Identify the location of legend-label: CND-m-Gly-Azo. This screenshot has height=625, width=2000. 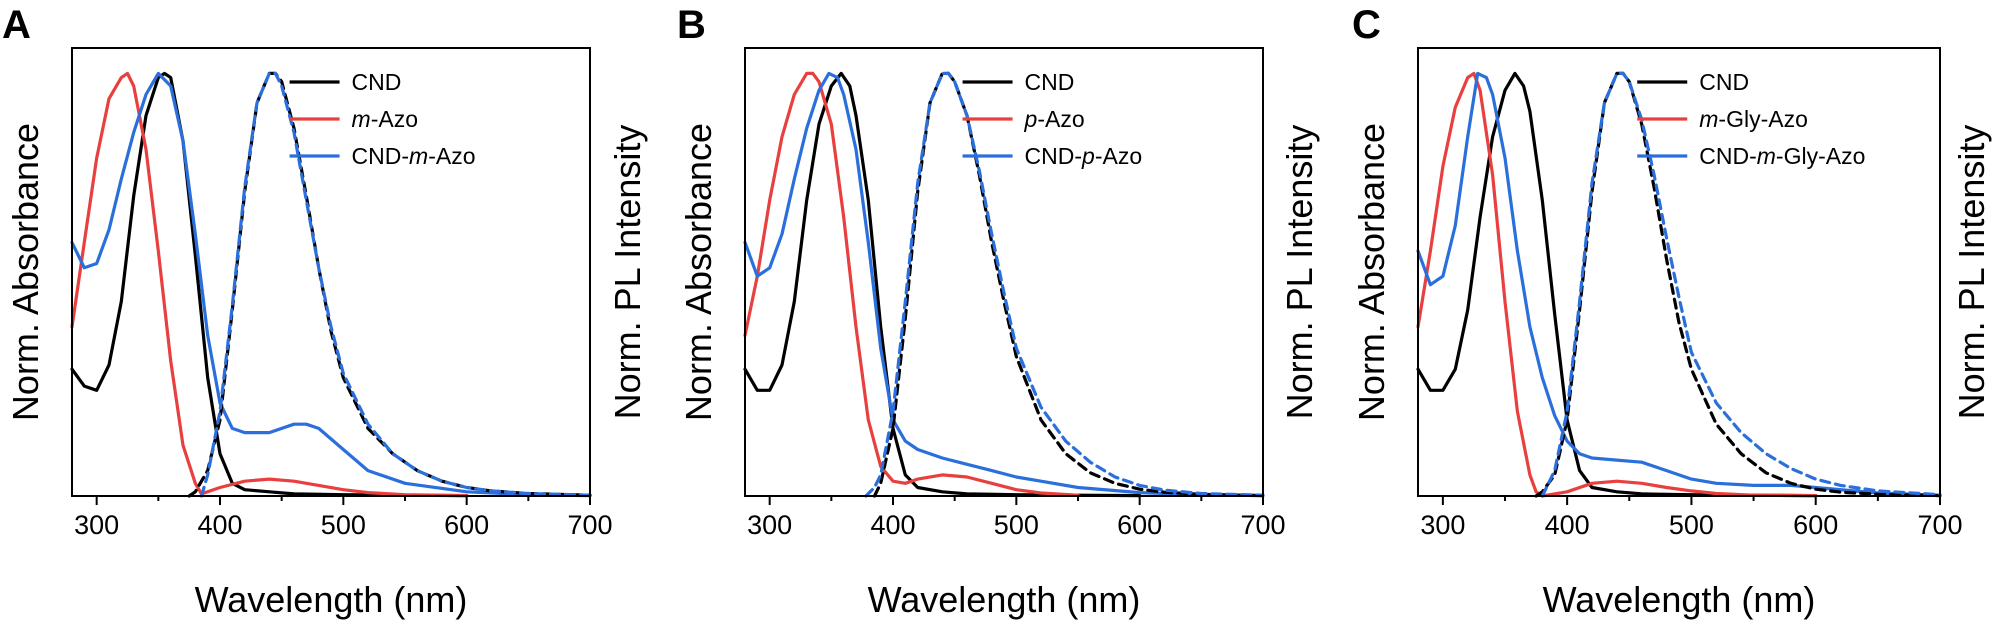
(1782, 156).